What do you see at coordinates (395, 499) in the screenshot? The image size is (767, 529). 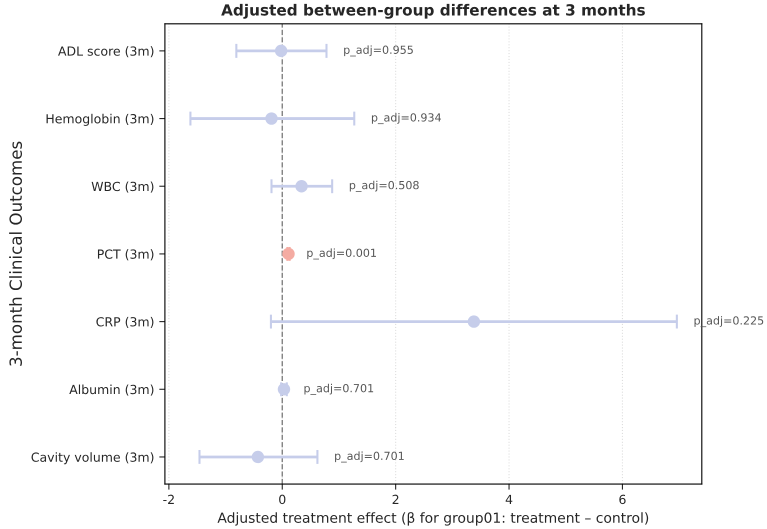 I see `x-tick-label: 2` at bounding box center [395, 499].